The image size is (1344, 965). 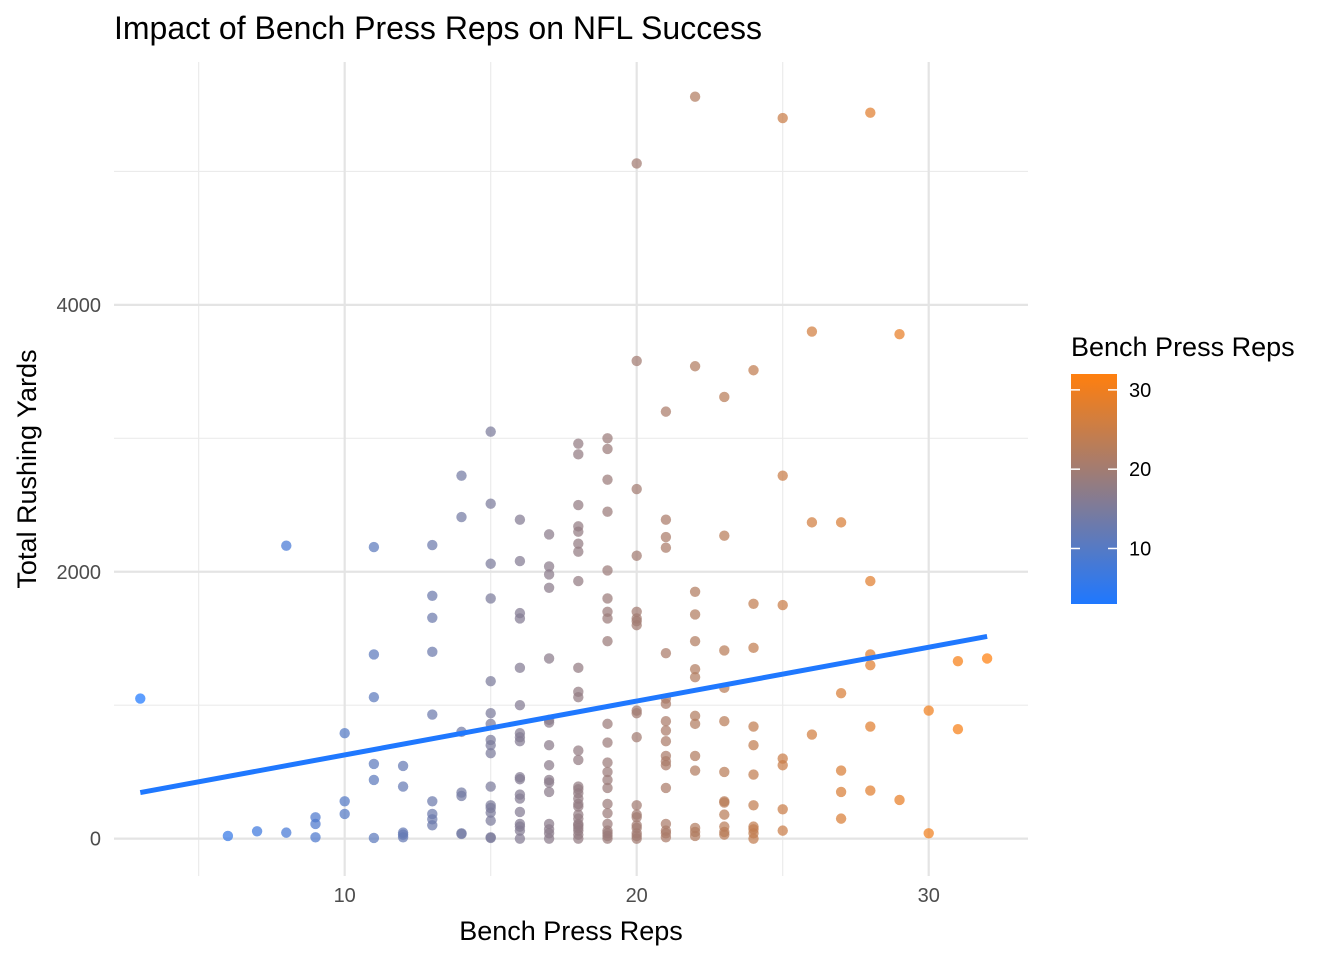 I want to click on x-axis-ticks: 10 20 30, so click(x=637, y=896).